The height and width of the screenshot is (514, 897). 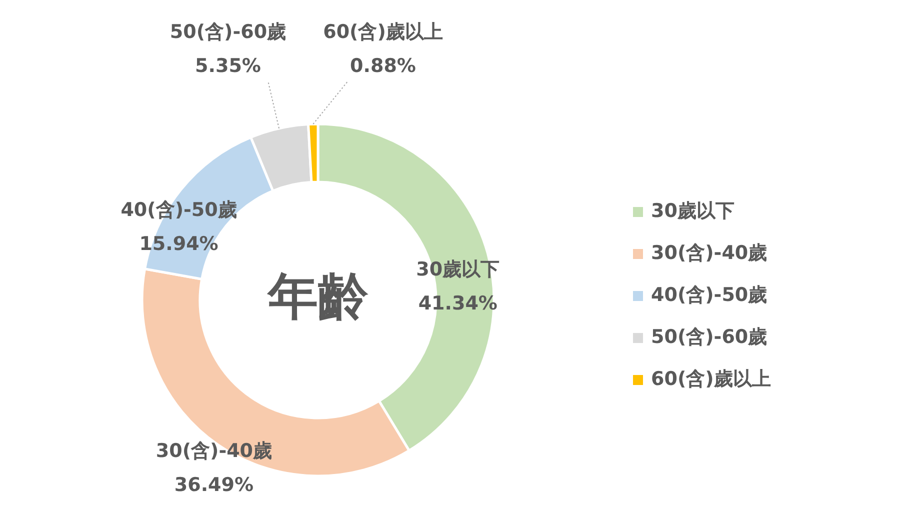 I want to click on slice-label: 50(含)-60歲, so click(x=228, y=32).